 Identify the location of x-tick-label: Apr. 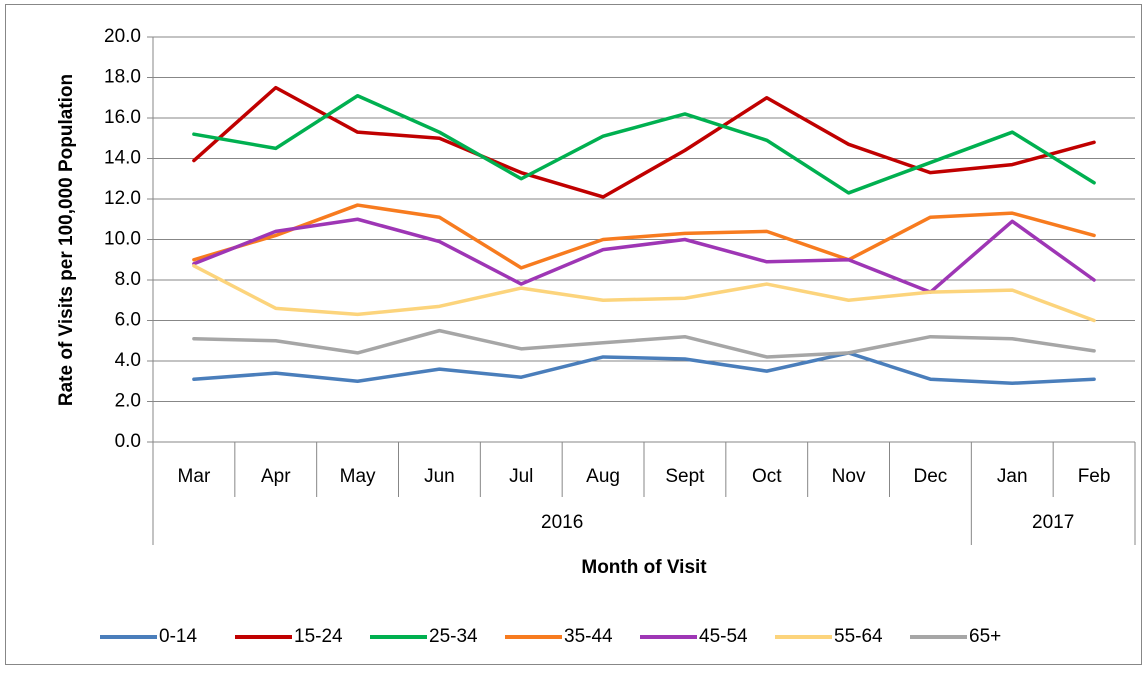
(276, 476).